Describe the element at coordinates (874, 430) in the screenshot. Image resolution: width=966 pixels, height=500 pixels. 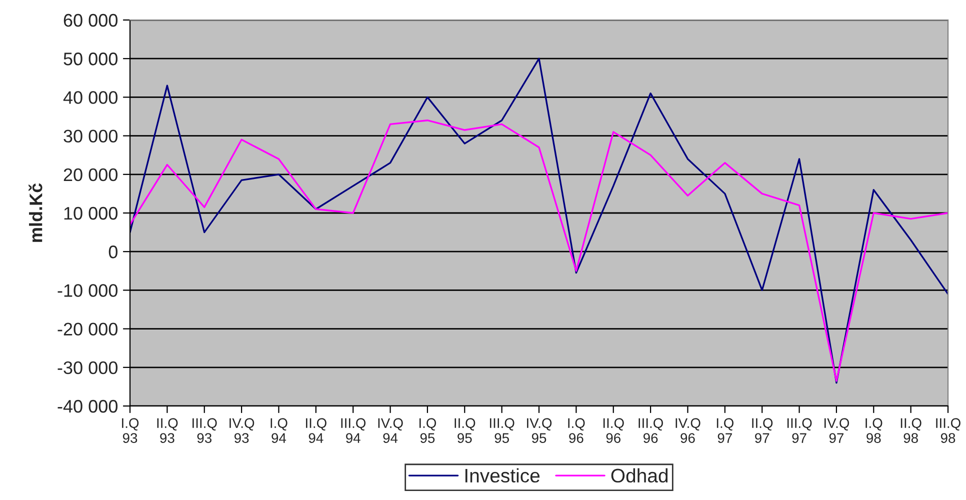
I see `x-tick-label: I.Q 98` at that location.